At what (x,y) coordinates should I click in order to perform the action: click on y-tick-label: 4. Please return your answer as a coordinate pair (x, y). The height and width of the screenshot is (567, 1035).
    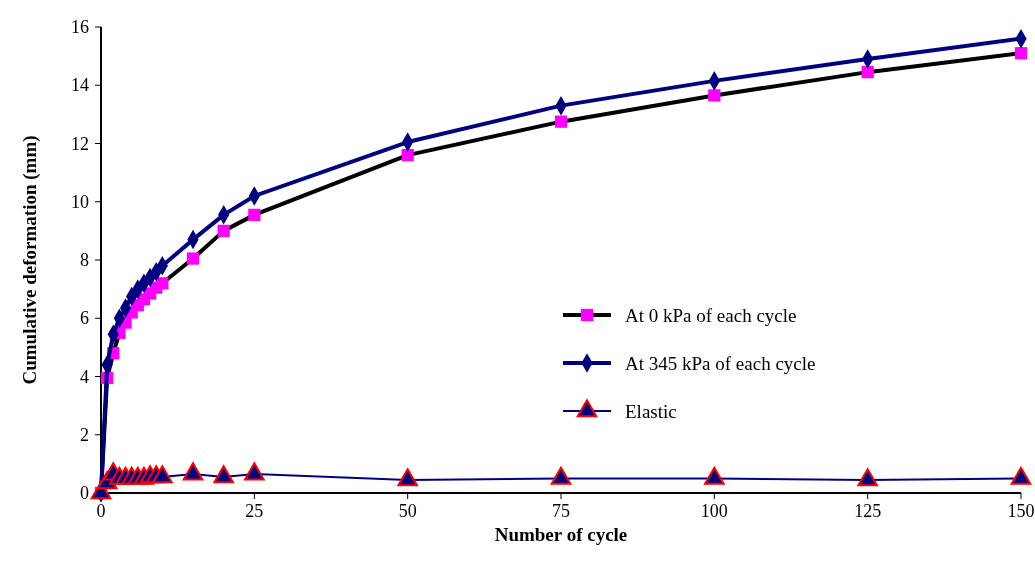
    Looking at the image, I should click on (84, 376).